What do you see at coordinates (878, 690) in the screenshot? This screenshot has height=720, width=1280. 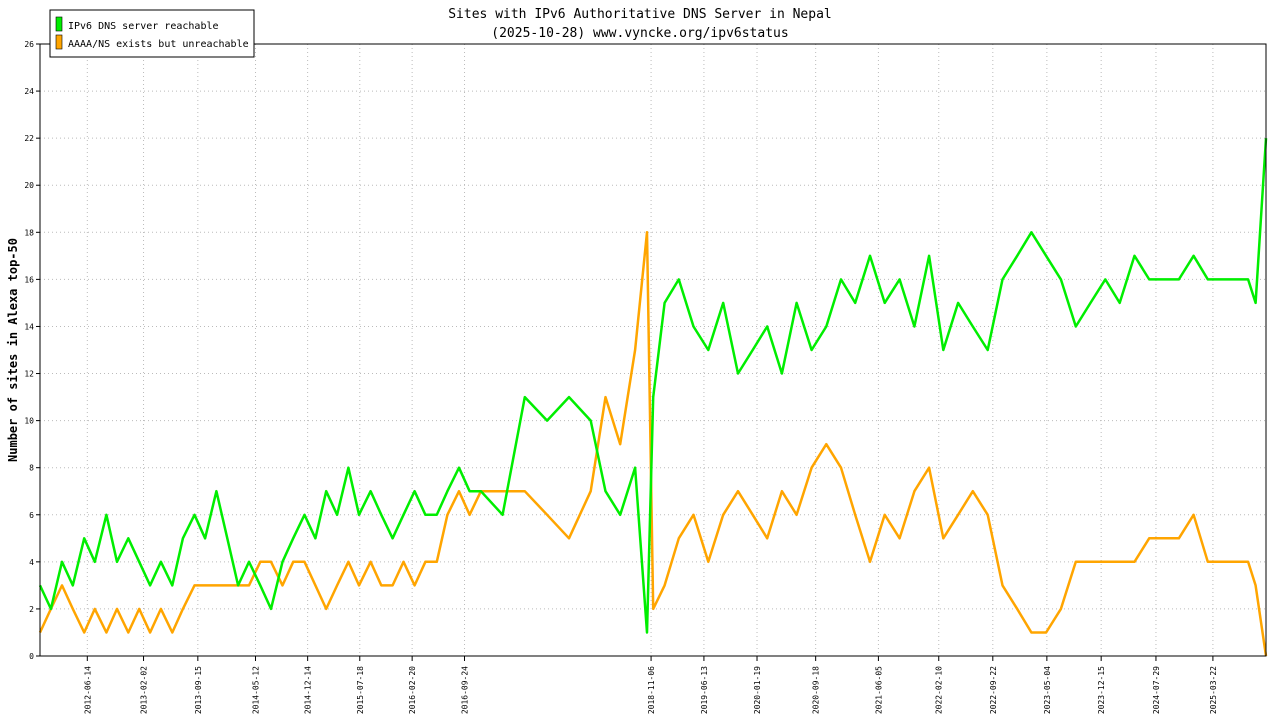 I see `x-tick-label: 2021-06-05` at bounding box center [878, 690].